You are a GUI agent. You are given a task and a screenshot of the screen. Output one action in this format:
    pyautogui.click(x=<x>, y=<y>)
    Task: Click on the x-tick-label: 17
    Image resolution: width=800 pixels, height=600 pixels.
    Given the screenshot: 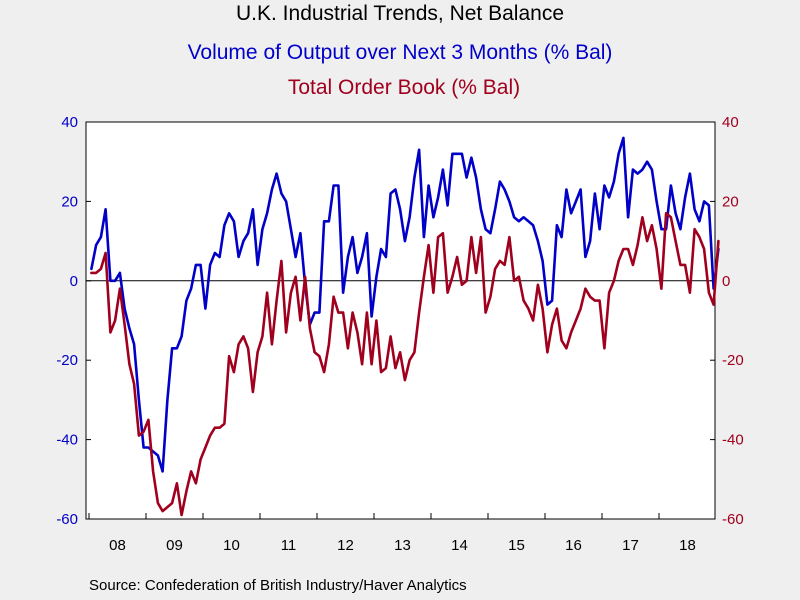 What is the action you would take?
    pyautogui.click(x=630, y=545)
    